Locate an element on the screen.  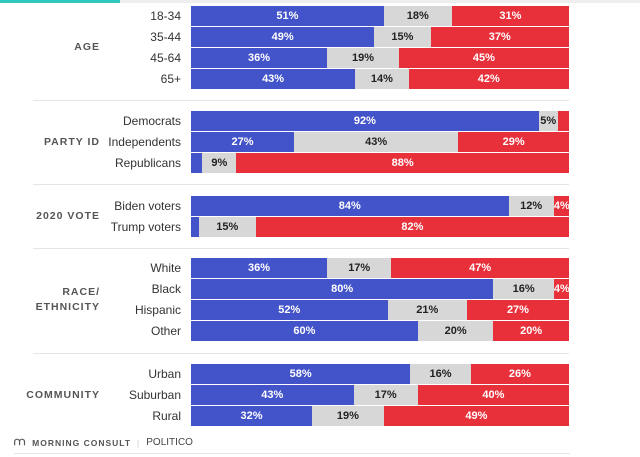
bar-segment-undecided: 9% is located at coordinates (219, 163).